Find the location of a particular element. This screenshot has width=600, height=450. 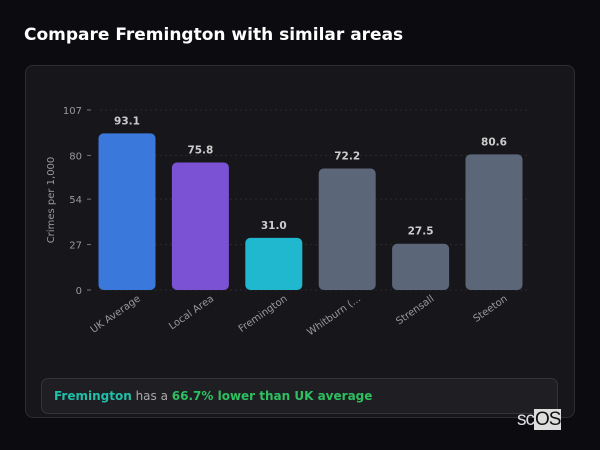

data-label: 31.0 is located at coordinates (274, 226).